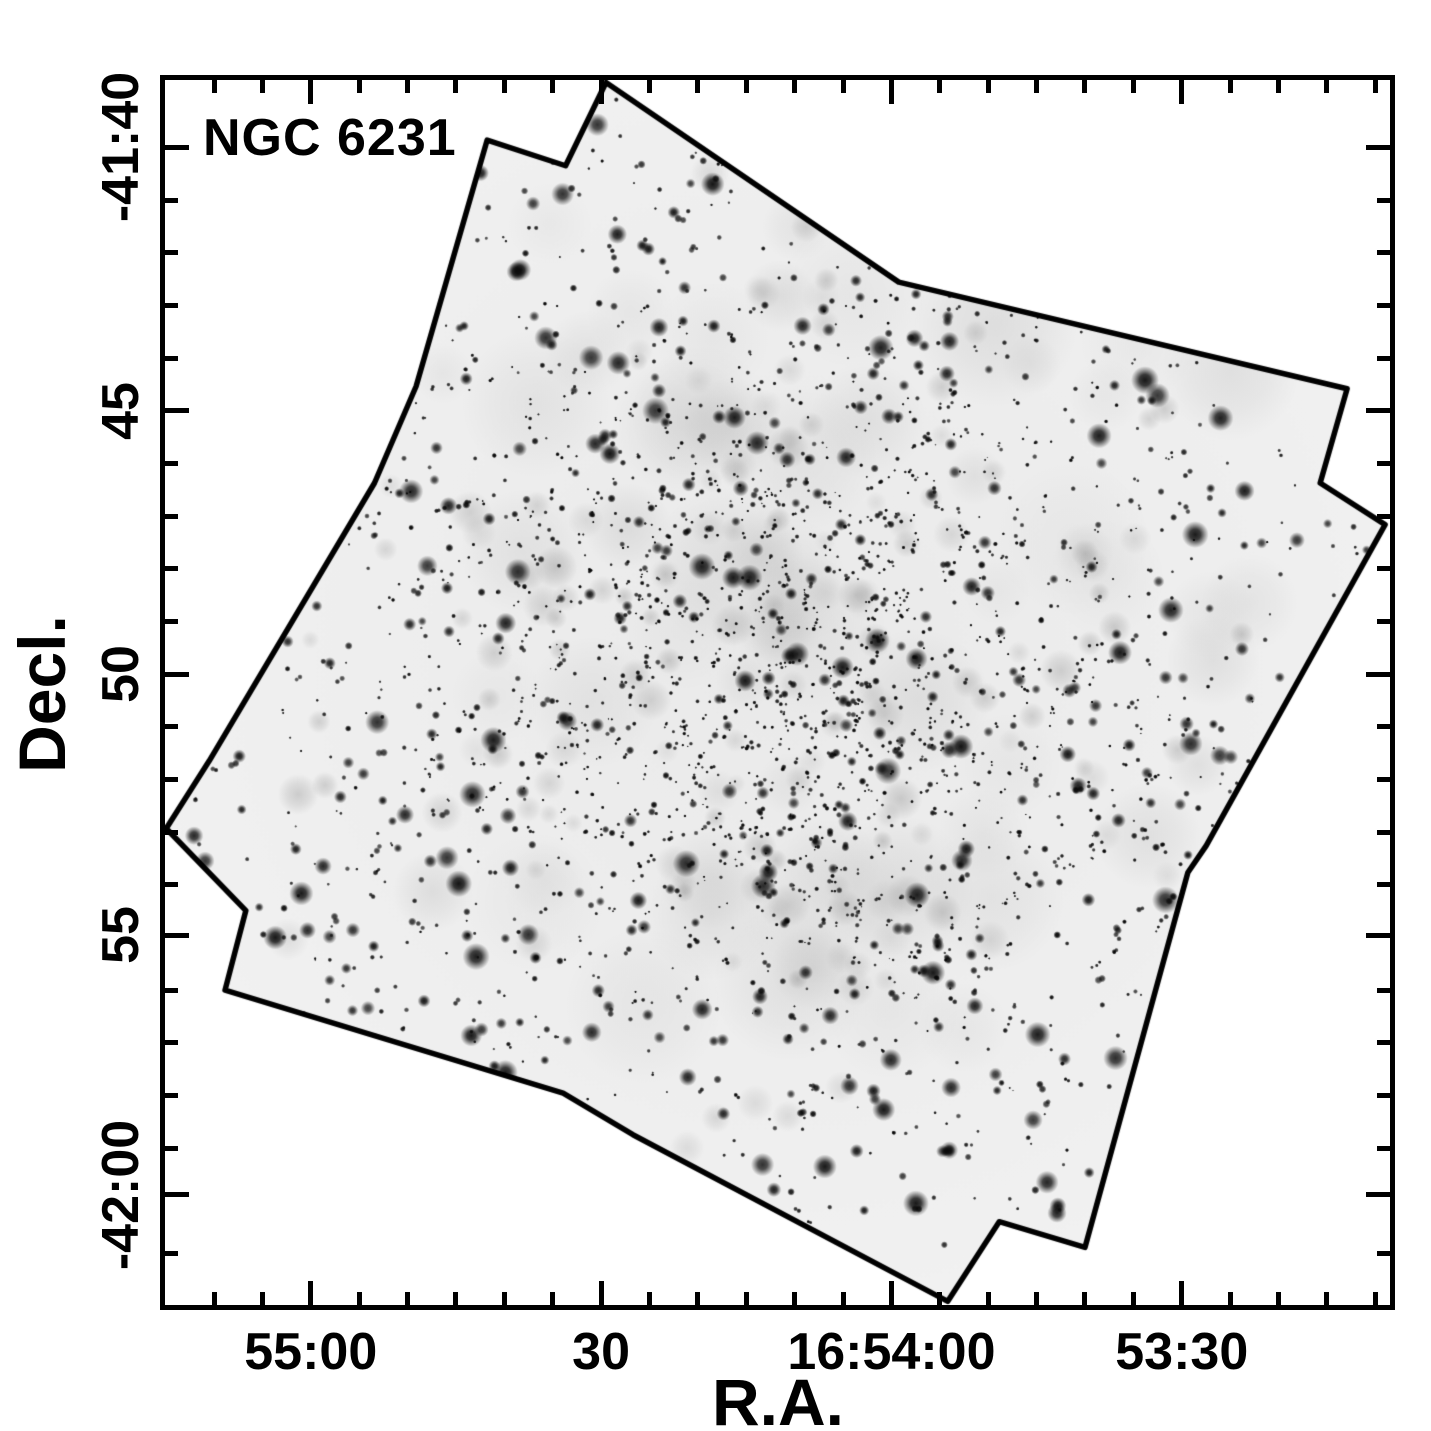  Describe the element at coordinates (601, 1352) in the screenshot. I see `x-tick-label: 30` at that location.